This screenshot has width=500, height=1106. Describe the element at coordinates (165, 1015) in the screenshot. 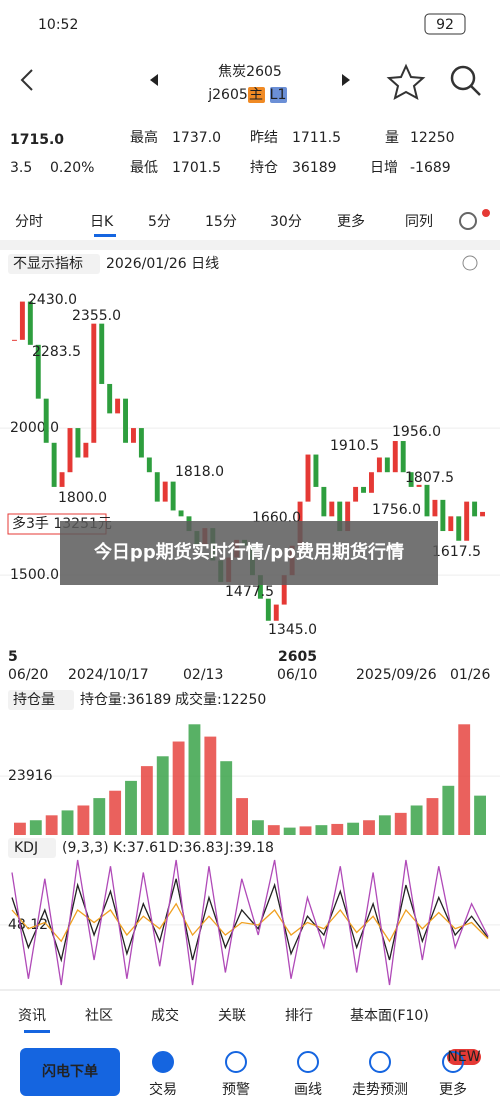

I see `bottom-tab: 成交` at that location.